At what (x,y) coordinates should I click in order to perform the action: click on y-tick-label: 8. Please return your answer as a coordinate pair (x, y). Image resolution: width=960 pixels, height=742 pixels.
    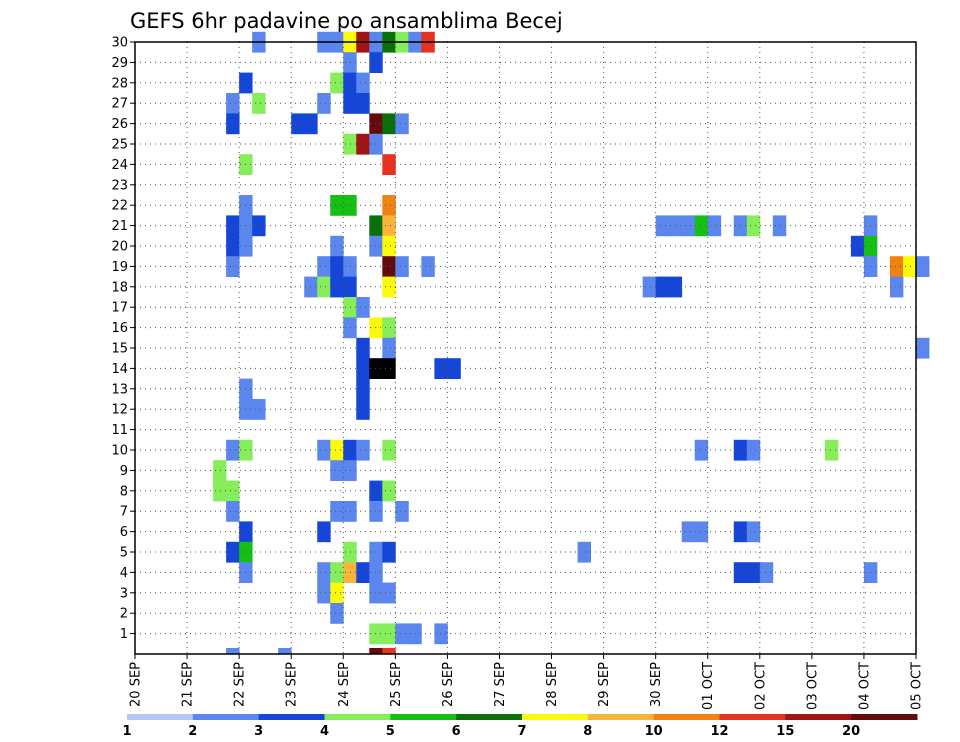
    Looking at the image, I should click on (124, 491).